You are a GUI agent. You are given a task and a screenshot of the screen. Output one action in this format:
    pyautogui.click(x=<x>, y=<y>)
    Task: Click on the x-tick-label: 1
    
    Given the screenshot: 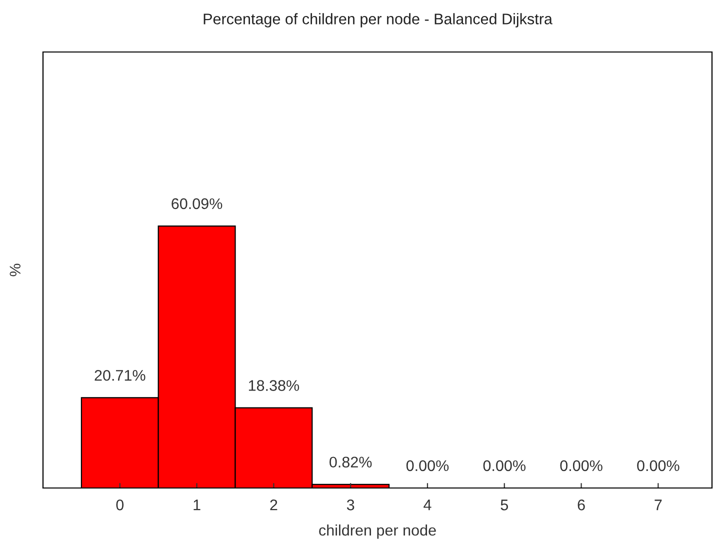 What is the action you would take?
    pyautogui.click(x=197, y=505)
    